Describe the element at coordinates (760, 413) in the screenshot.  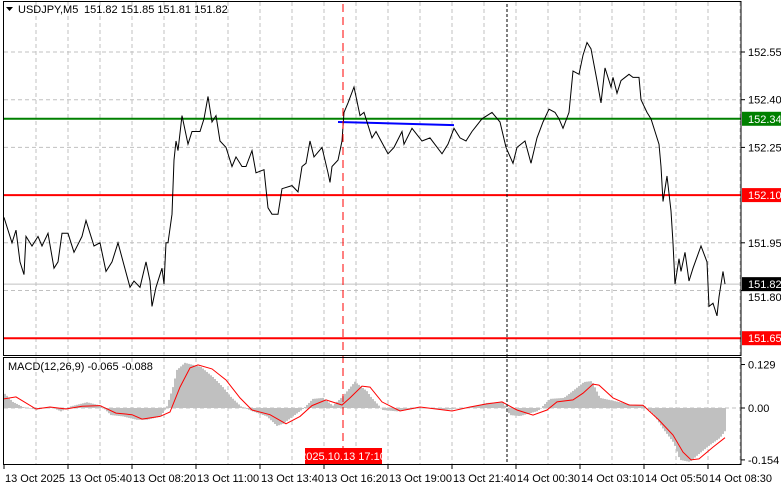
I see `macd-axis: 0.129 0.00 -0.154` at that location.